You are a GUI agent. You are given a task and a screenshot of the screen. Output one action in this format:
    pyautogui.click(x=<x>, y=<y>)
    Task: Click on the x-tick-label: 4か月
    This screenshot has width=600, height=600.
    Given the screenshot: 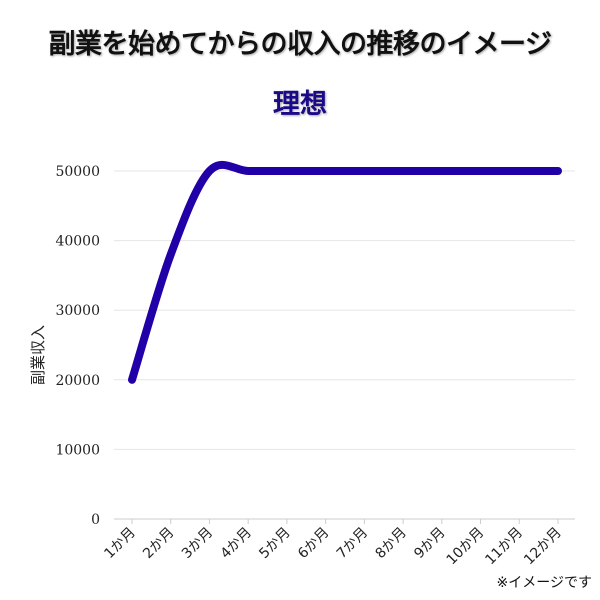 What is the action you would take?
    pyautogui.click(x=236, y=543)
    